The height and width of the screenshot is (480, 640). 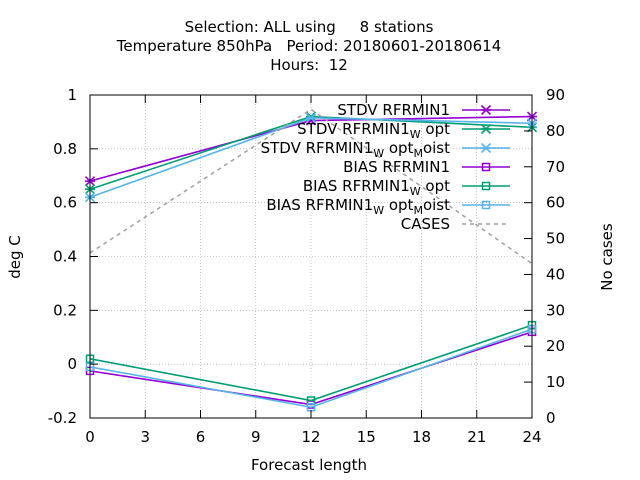 I want to click on legend-label: STDV RFRMIN1, so click(x=393, y=110).